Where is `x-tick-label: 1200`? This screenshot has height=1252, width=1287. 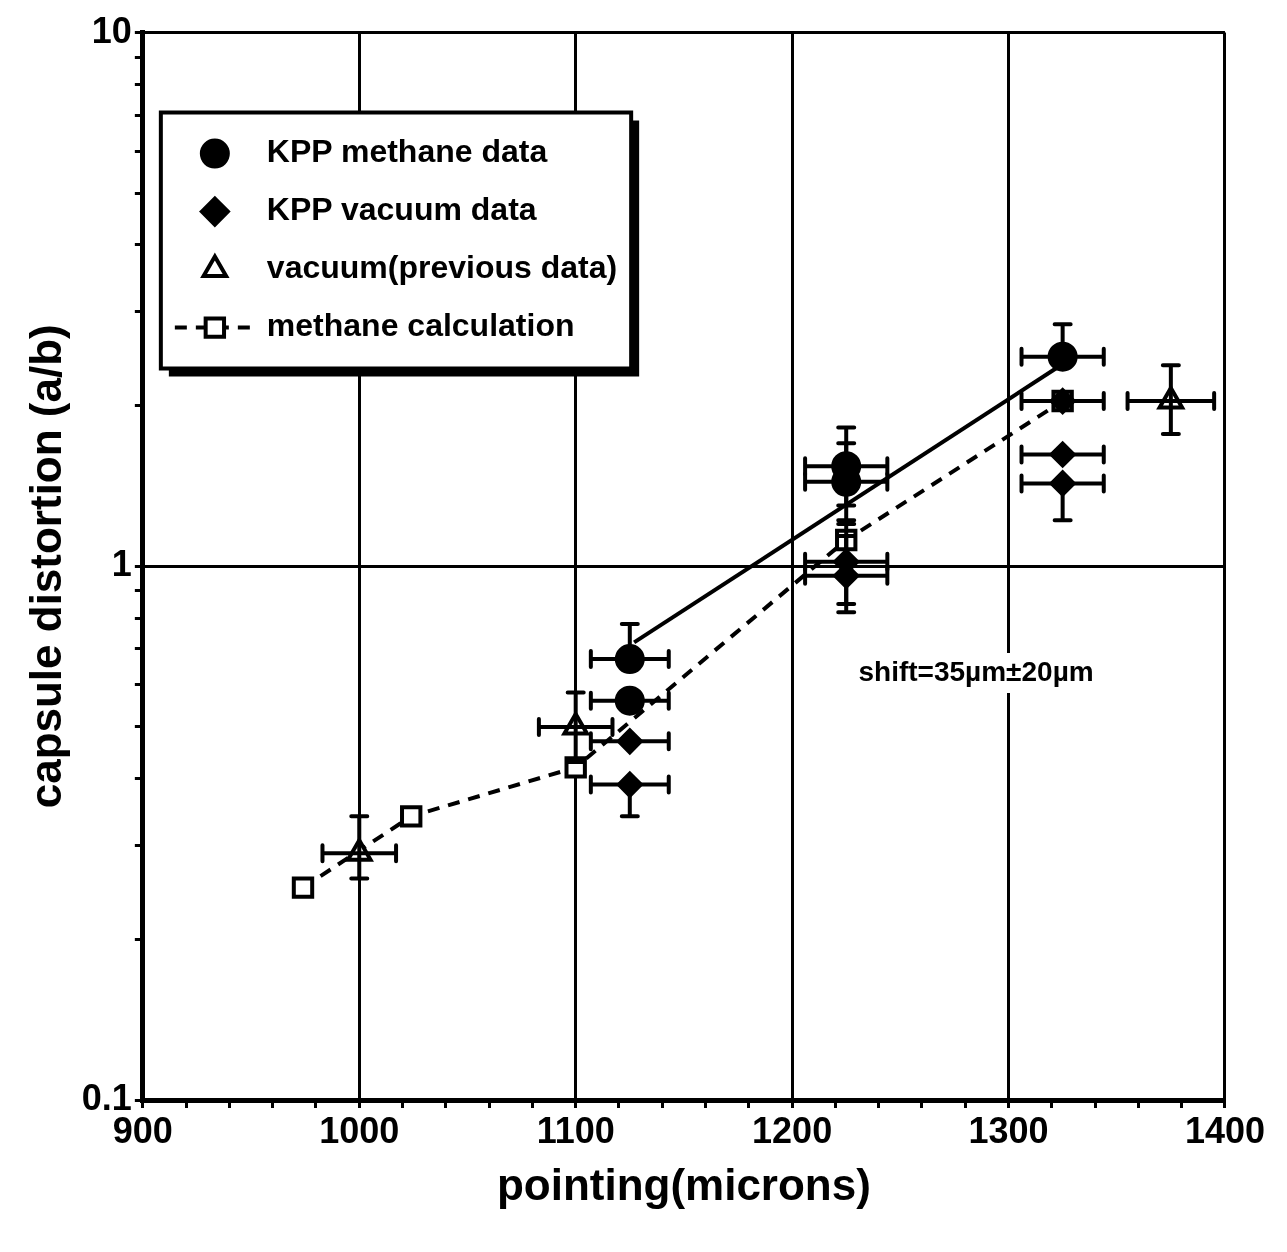
x-tick-label: 1200 is located at coordinates (792, 1130).